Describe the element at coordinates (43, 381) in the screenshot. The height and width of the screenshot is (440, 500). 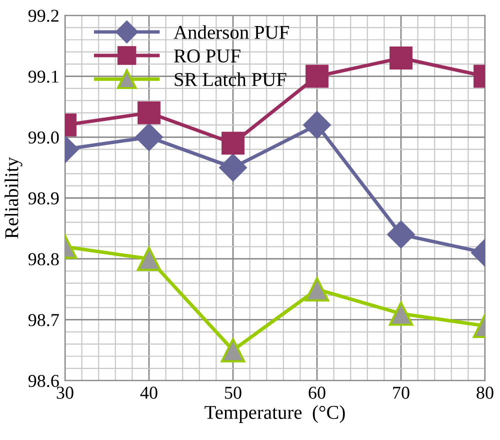
I see `y-tick-label: 98.6` at that location.